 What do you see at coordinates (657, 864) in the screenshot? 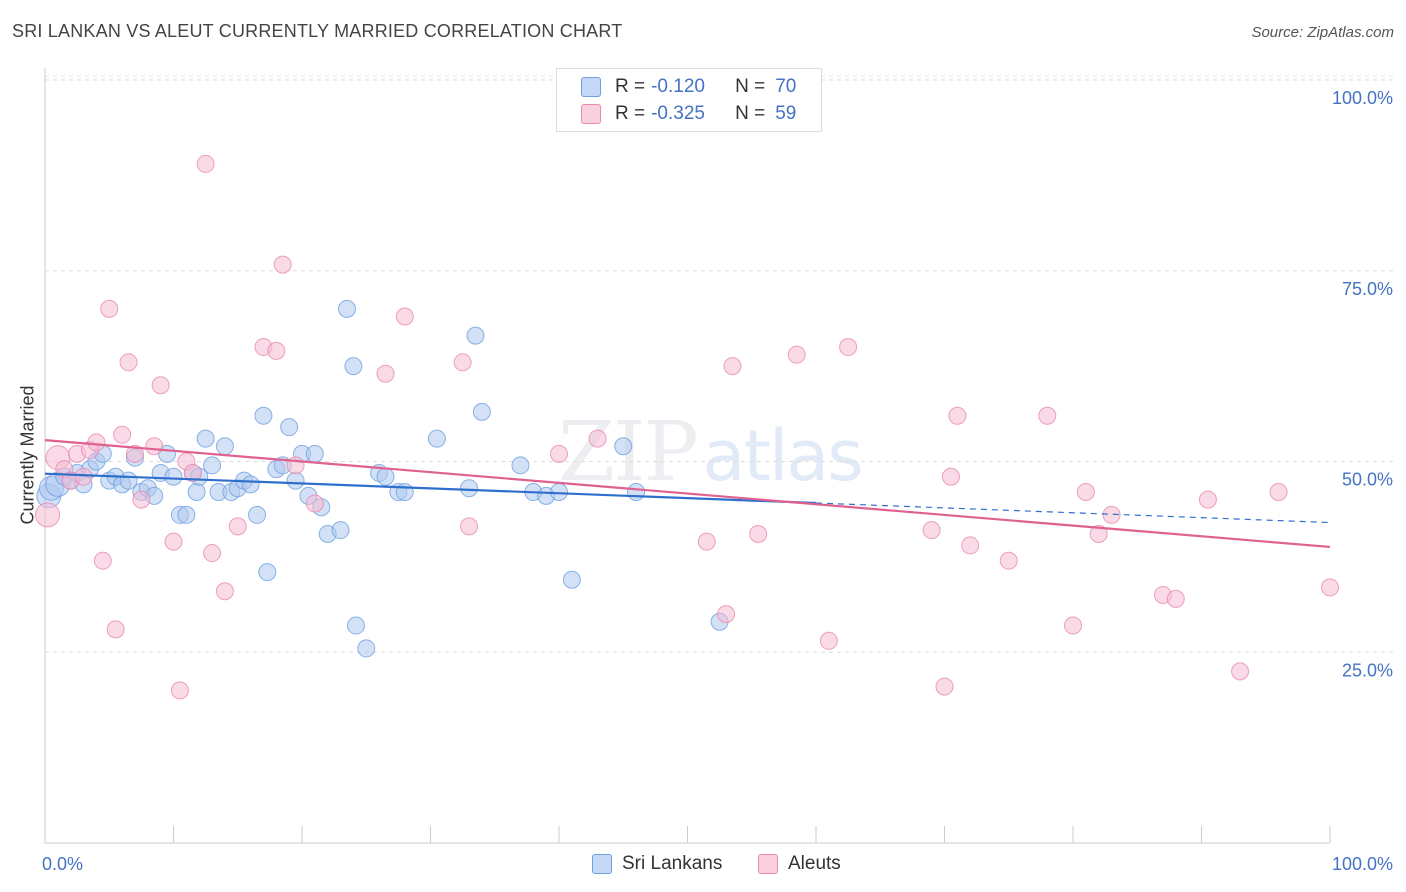
I see `bottom-legend-sri-lankans: Sri Lankans` at bounding box center [657, 864].